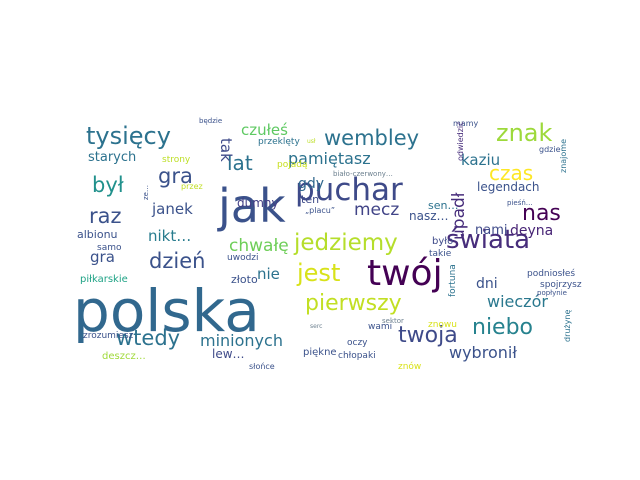 This screenshot has width=640, height=480. Describe the element at coordinates (172, 209) in the screenshot. I see `word-cloud-word: janek` at that location.